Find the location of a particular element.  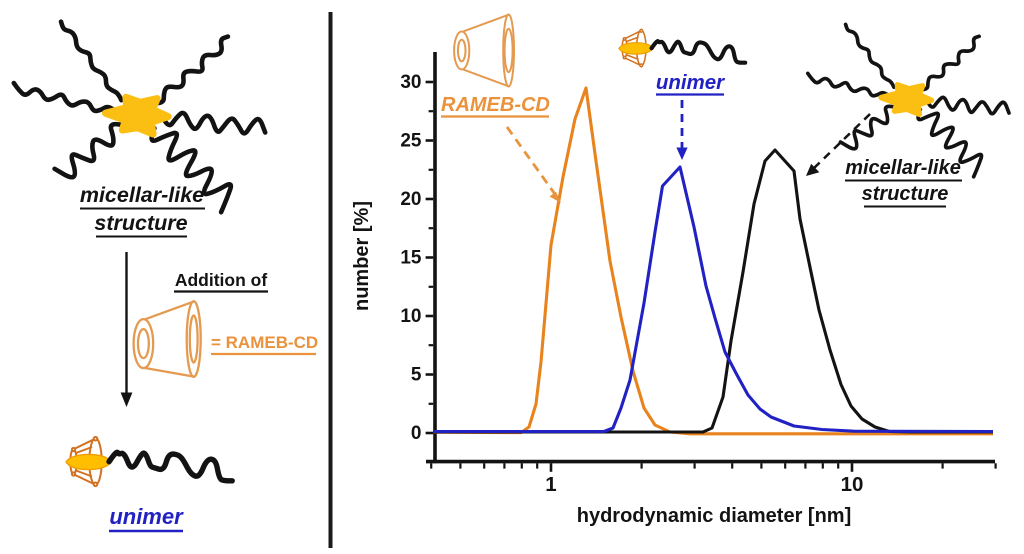

svg-text: RAMEB-CD is located at coordinates (495, 105).